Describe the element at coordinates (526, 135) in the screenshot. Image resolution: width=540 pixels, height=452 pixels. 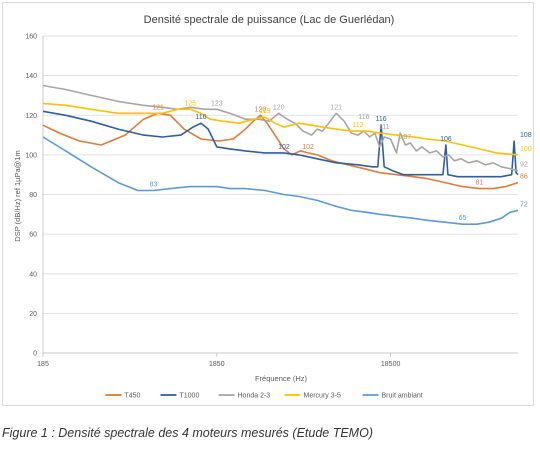
I see `data-label-1-4: 108` at that location.